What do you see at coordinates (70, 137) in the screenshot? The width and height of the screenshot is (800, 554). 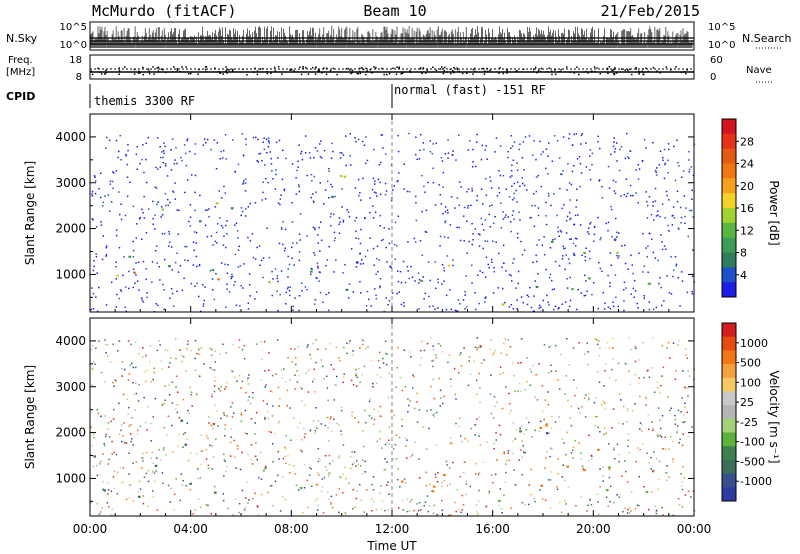 I see `y-tick-label: 4000` at bounding box center [70, 137].